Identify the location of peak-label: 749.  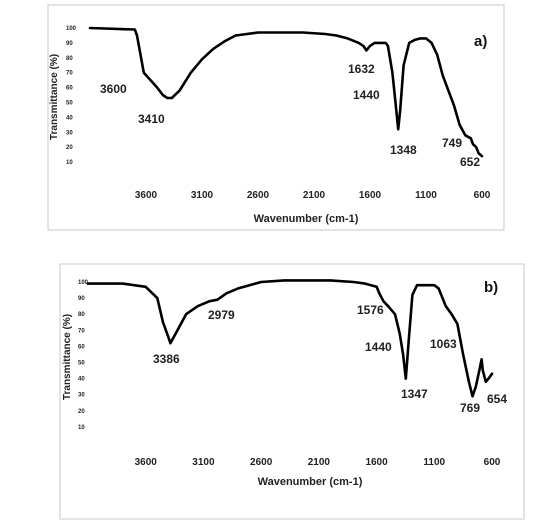
(452, 143).